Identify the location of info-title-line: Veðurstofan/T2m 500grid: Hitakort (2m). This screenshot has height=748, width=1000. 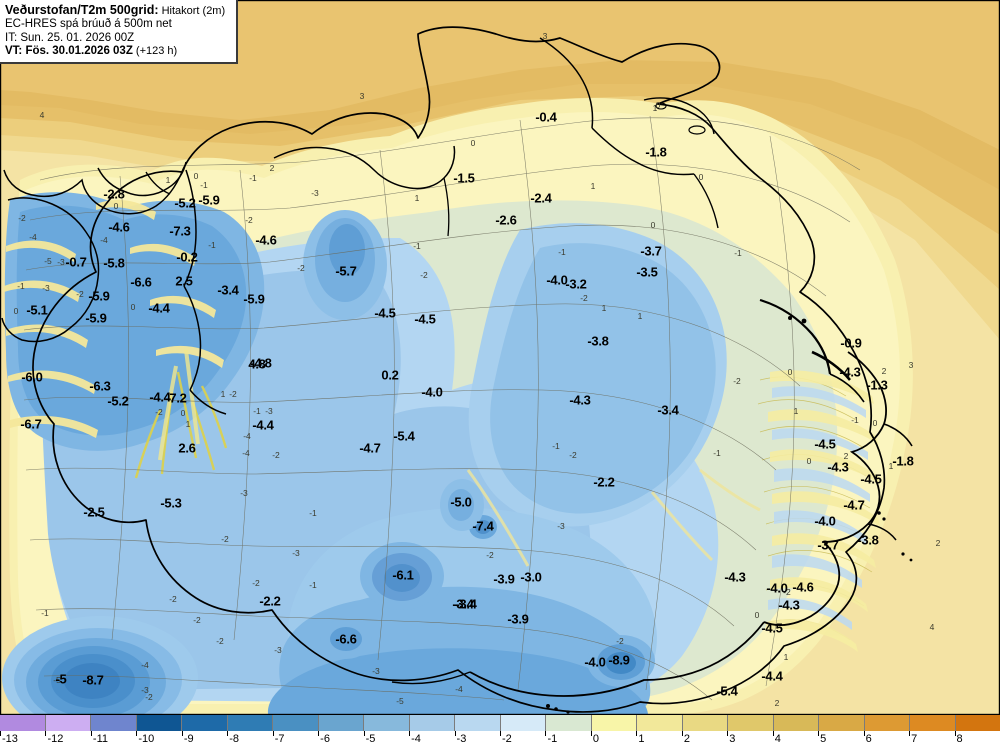
(118, 10).